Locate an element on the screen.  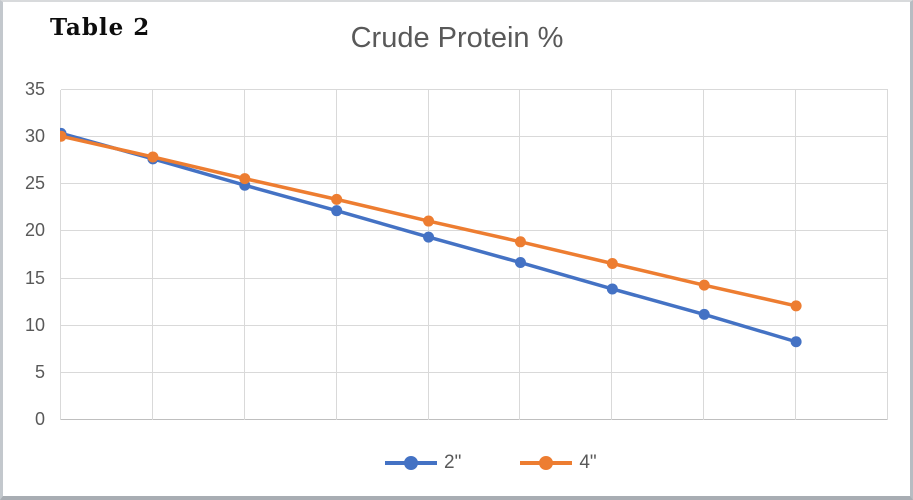
y-axis-tick-label: 35 is located at coordinates (34, 89).